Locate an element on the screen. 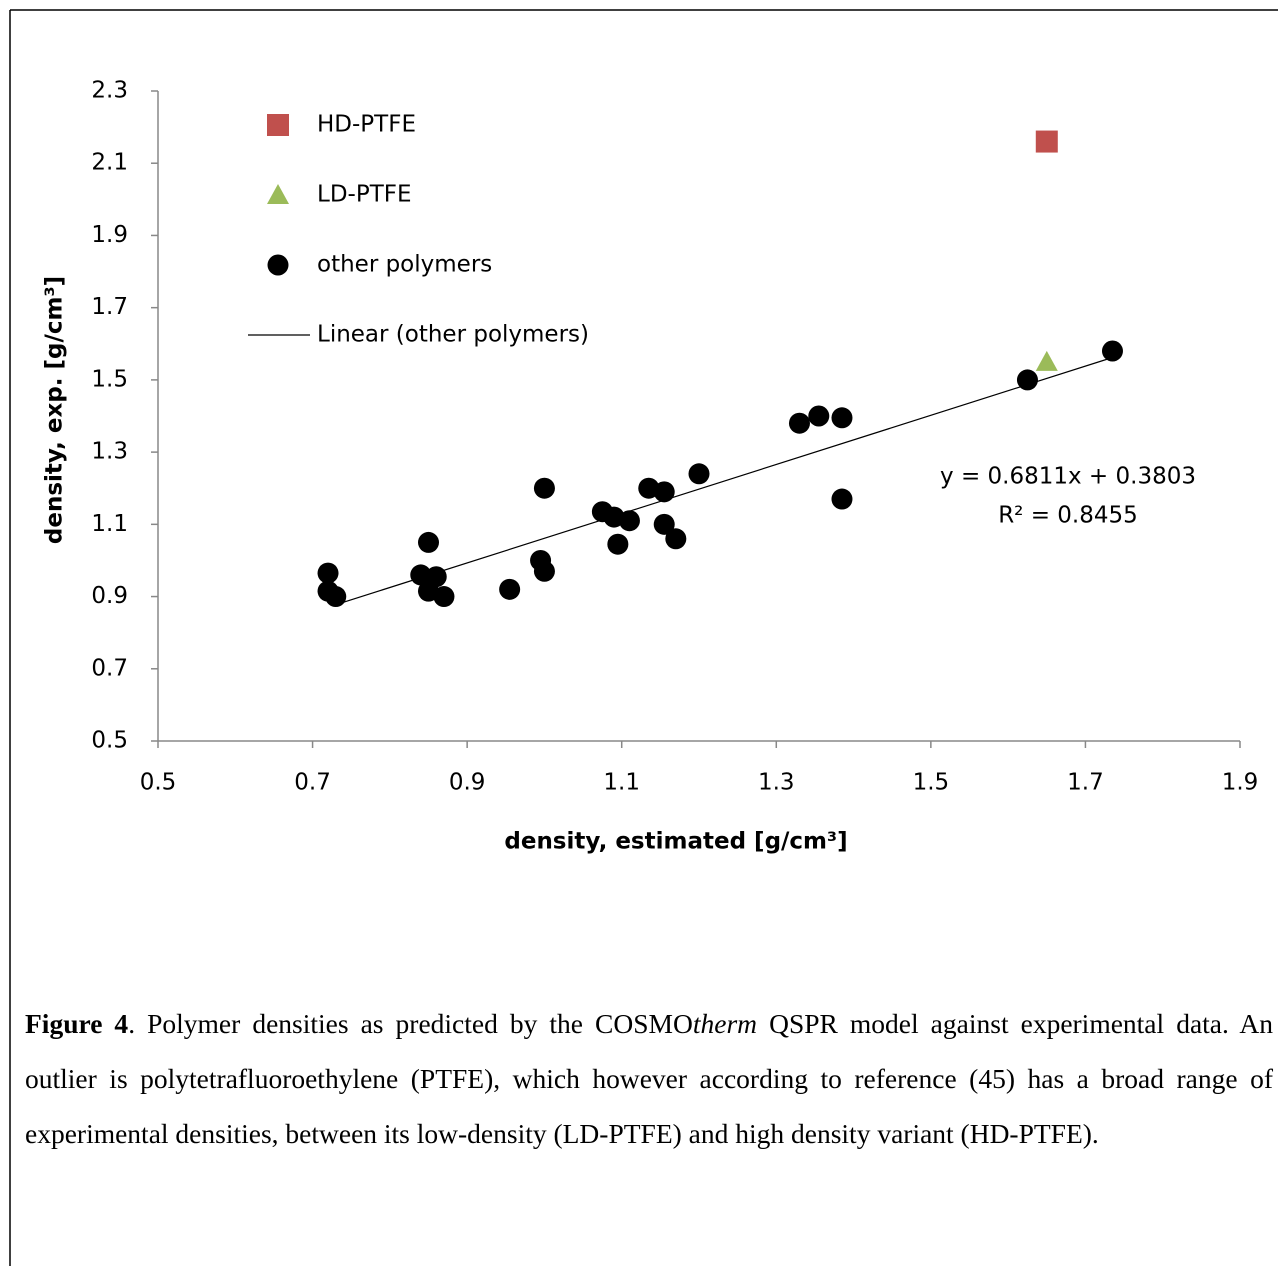 The height and width of the screenshot is (1266, 1278). x-tick-label: 1.1 is located at coordinates (621, 783).